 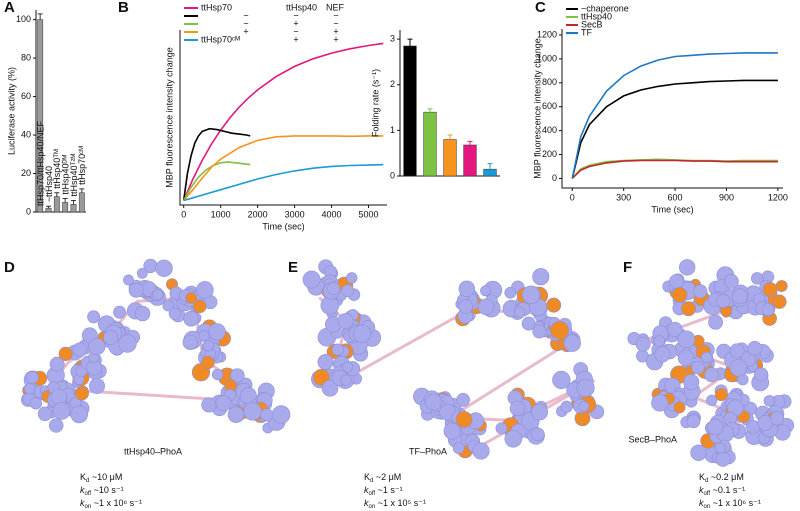 I want to click on kinetic-constant: Kd ~10 μM, so click(x=101, y=477).